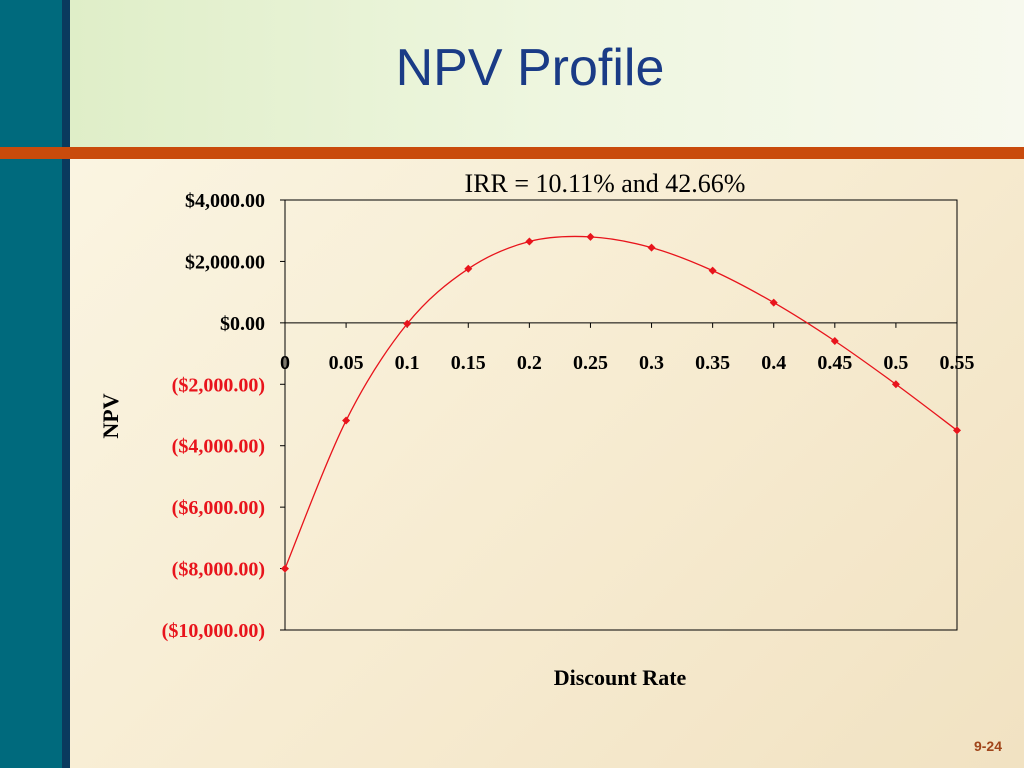  What do you see at coordinates (66, 384) in the screenshot?
I see `side-stripe` at bounding box center [66, 384].